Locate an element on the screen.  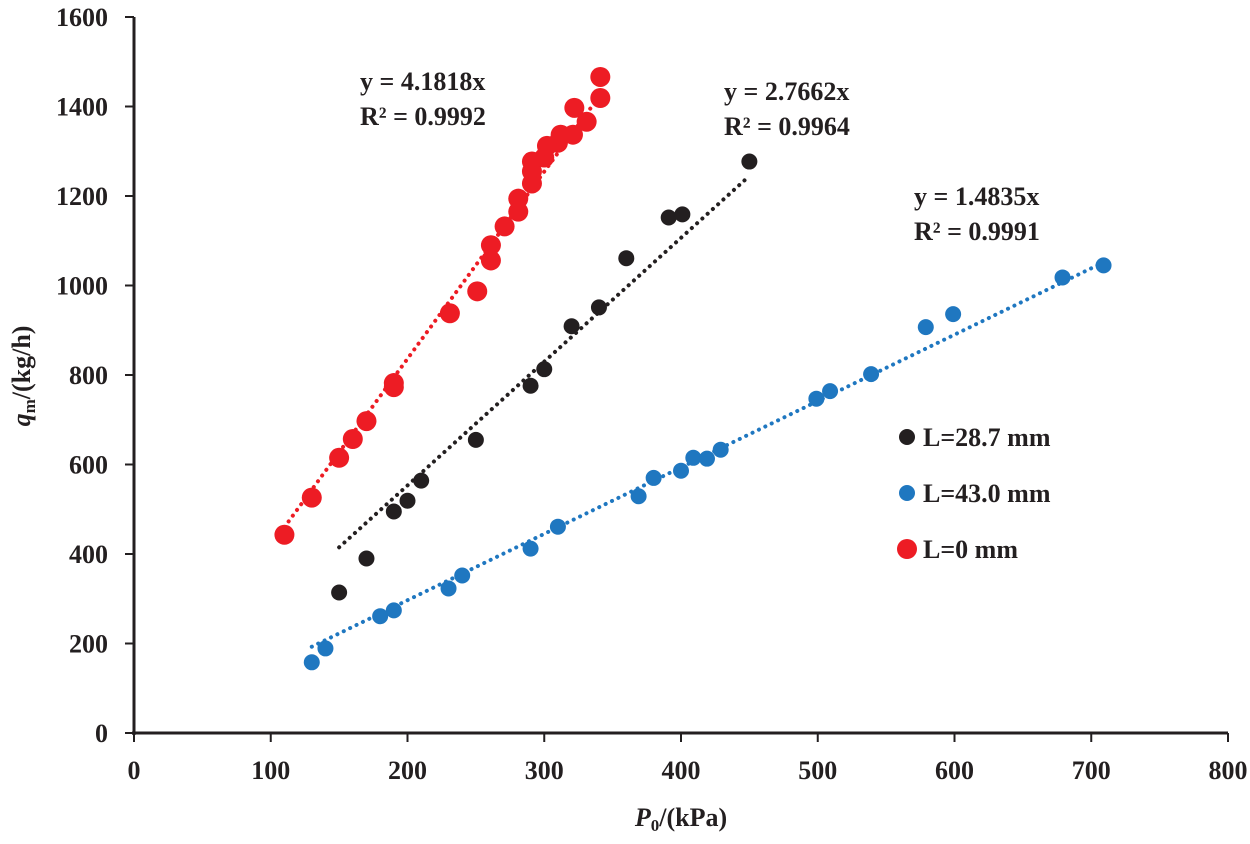
trendline-equation: y = 2.7662x is located at coordinates (786, 91).